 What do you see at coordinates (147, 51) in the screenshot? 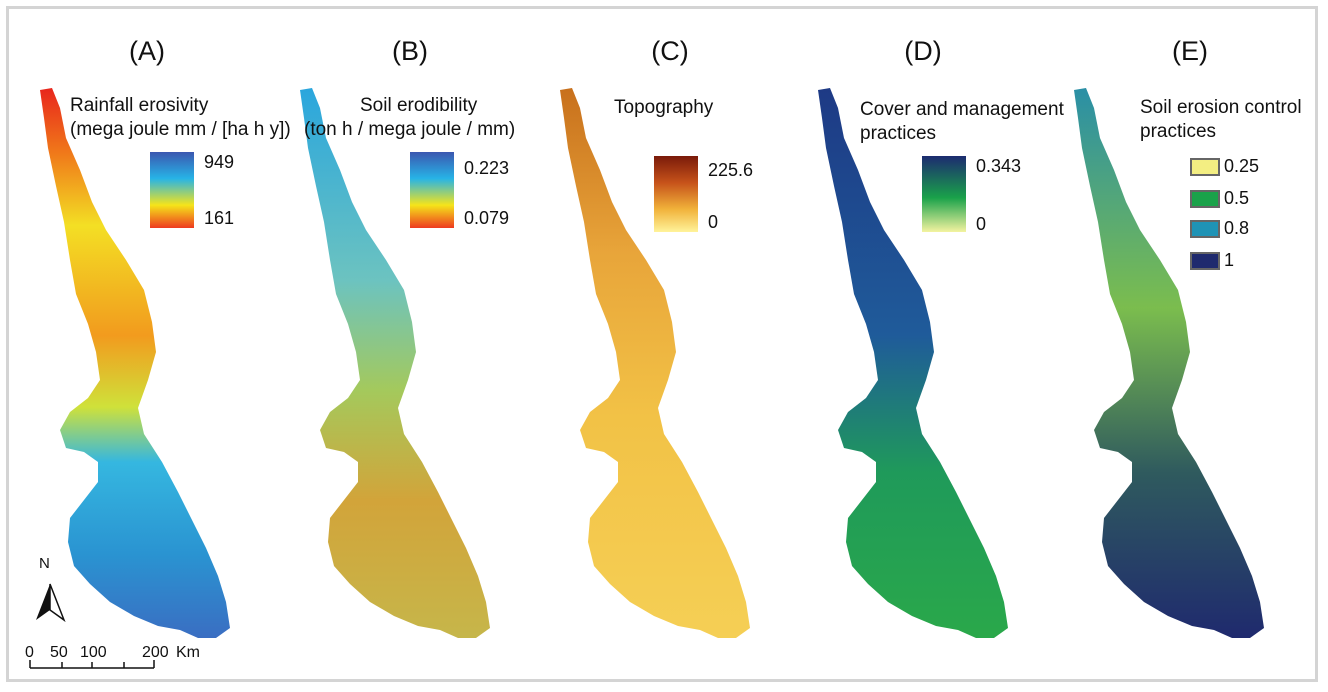
I see `panel-label-a: (A)` at bounding box center [147, 51].